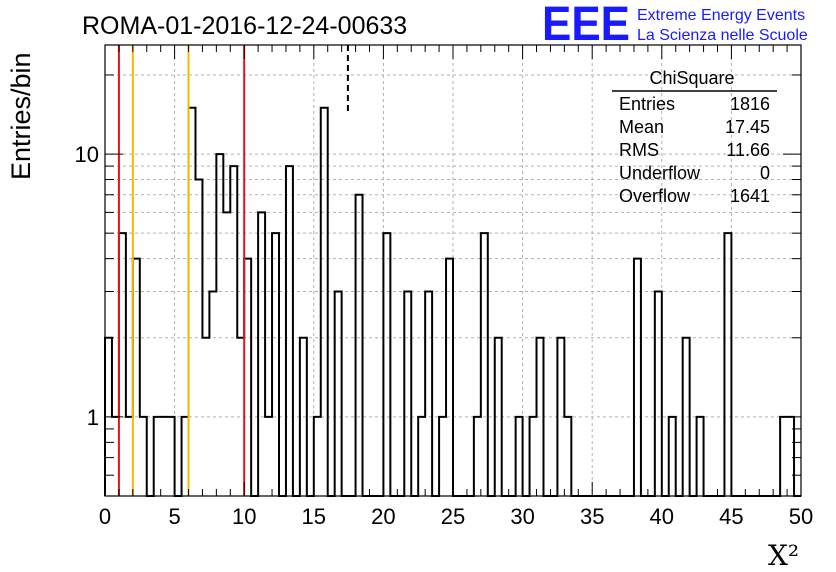 This screenshot has width=836, height=572. What do you see at coordinates (655, 196) in the screenshot?
I see `stats-label: Overflow` at bounding box center [655, 196].